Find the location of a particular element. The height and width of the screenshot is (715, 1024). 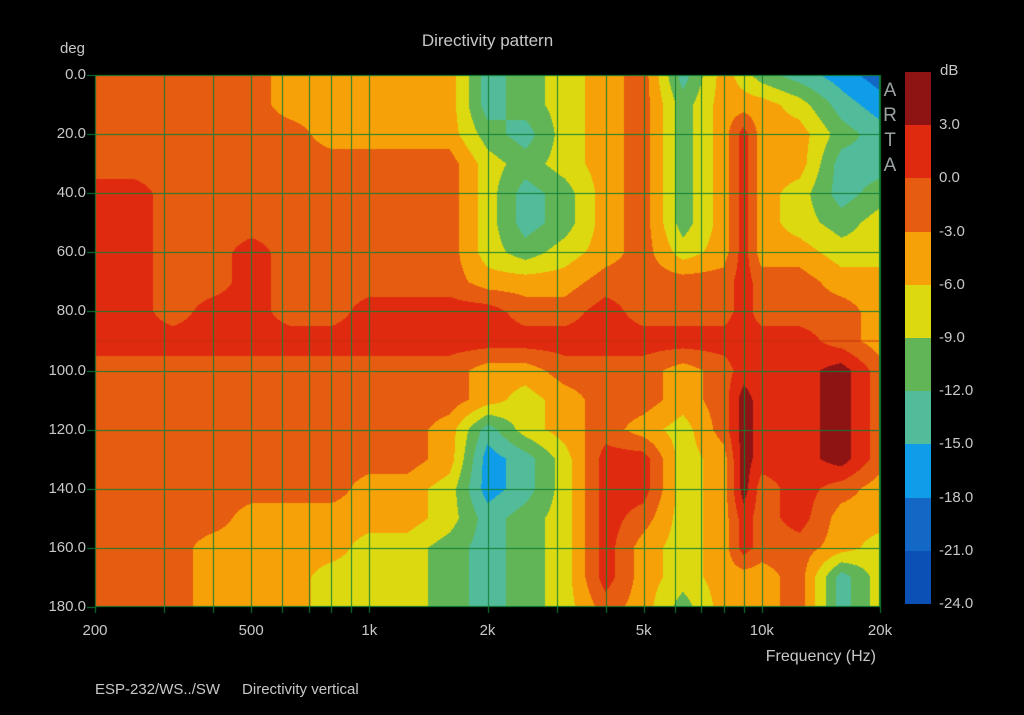

colorbar-tick-label: -6.0 is located at coordinates (952, 284).